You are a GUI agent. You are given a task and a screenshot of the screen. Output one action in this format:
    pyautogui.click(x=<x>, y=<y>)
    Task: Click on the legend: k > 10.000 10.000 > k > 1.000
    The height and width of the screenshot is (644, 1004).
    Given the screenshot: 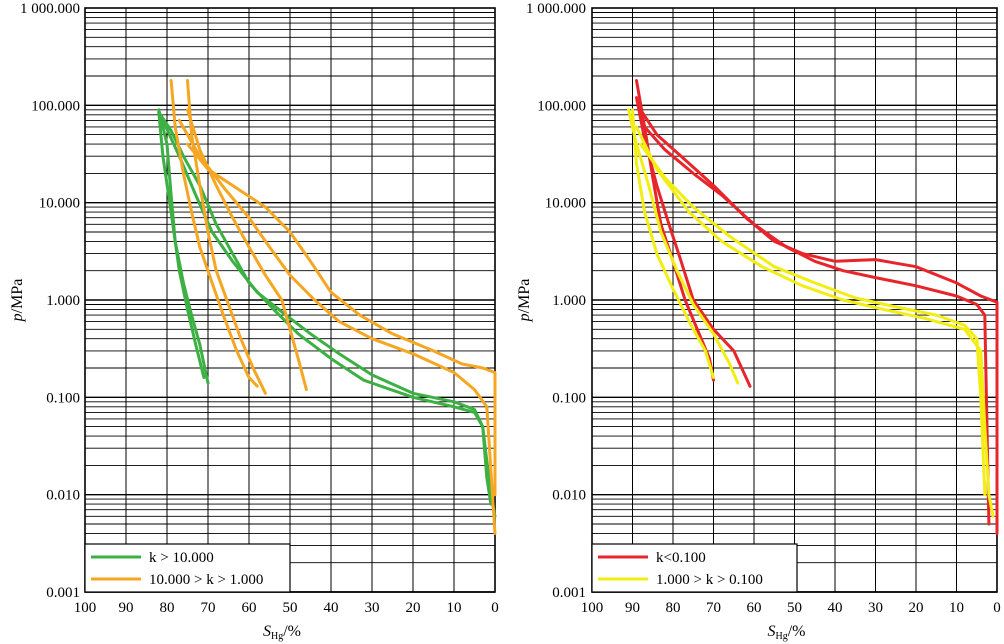 What is the action you would take?
    pyautogui.click(x=187, y=568)
    